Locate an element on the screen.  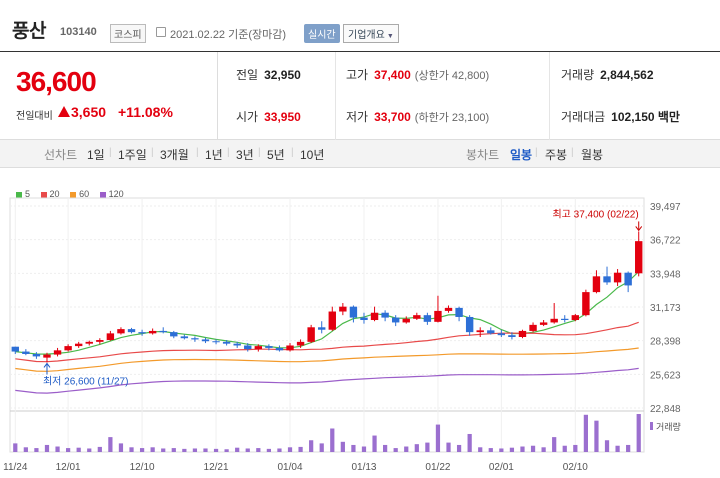
day-high-value: 37,400 is located at coordinates (392, 75).